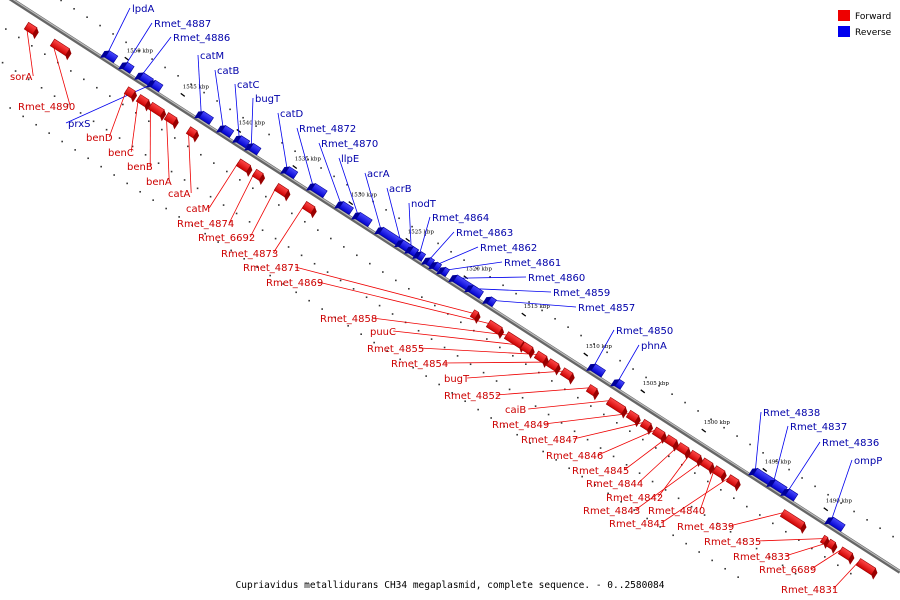 The height and width of the screenshot is (600, 900). Describe the element at coordinates (292, 114) in the screenshot. I see `reverse-gene-label: catD` at that location.